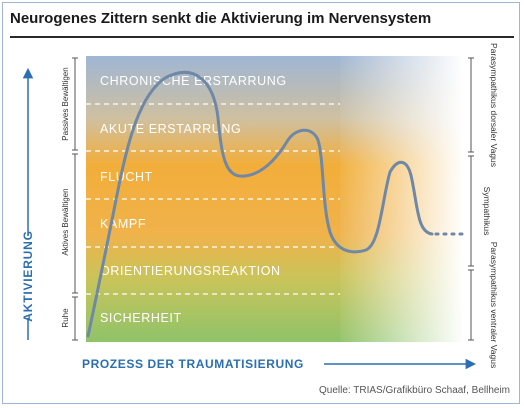 This screenshot has width=524, height=408. I want to click on label-dorsaler-vagus: Parasympathikus dorsaler Vagus, so click(494, 105).